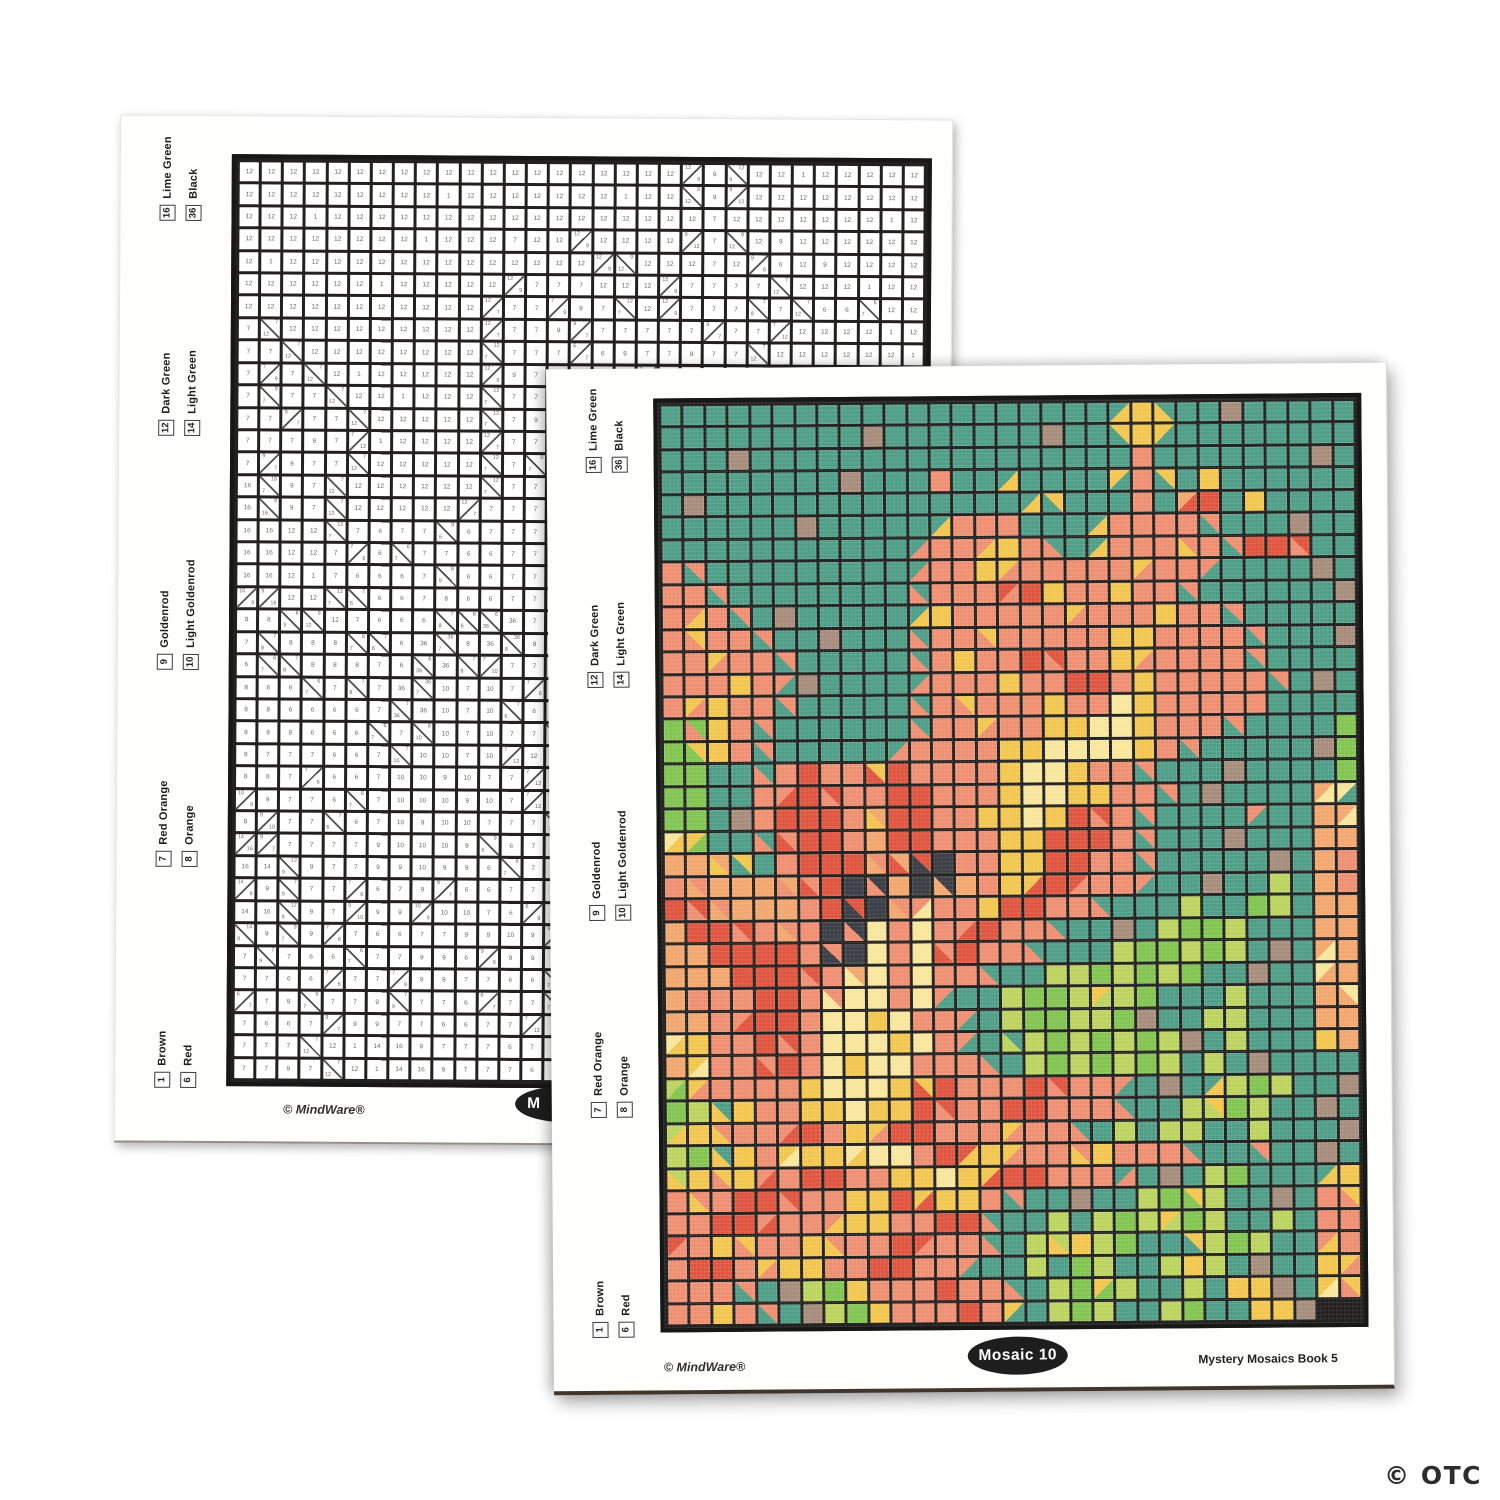  I want to click on number-cell: 36, so click(401, 688).